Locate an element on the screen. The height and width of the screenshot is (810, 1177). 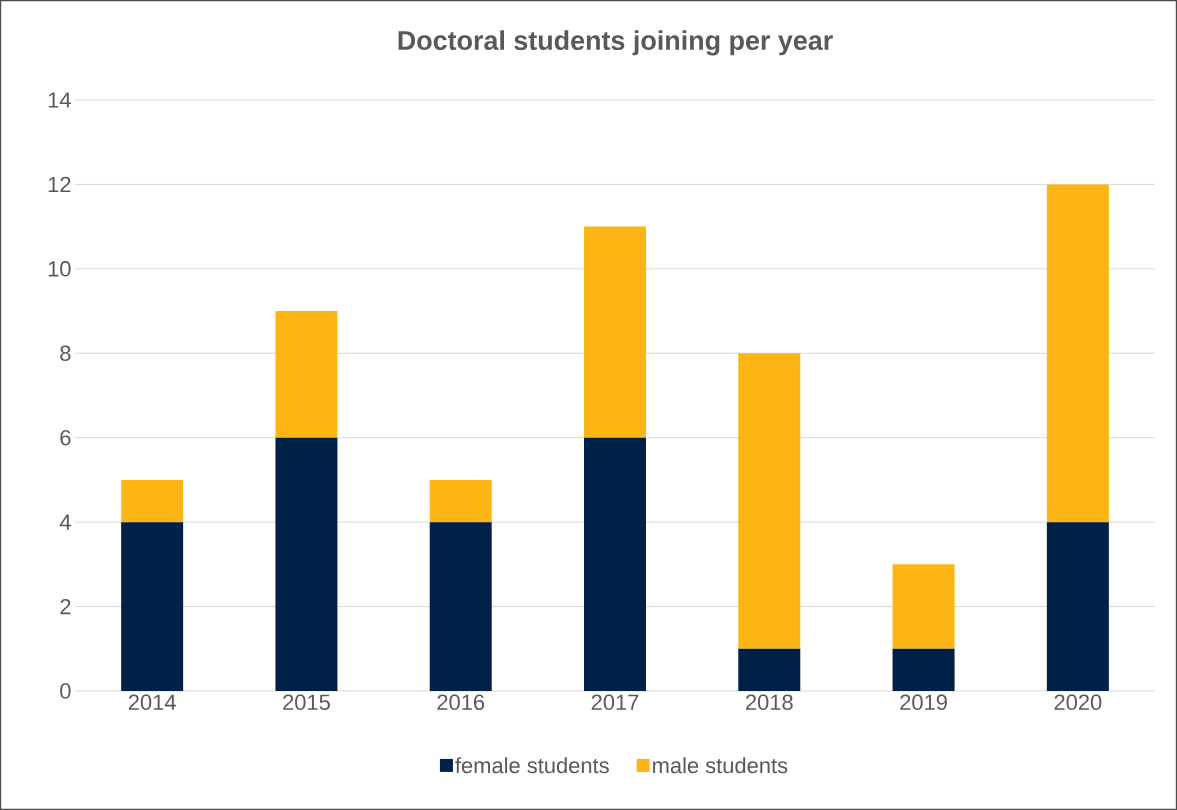
y-tick-label: 12 is located at coordinates (59, 184).